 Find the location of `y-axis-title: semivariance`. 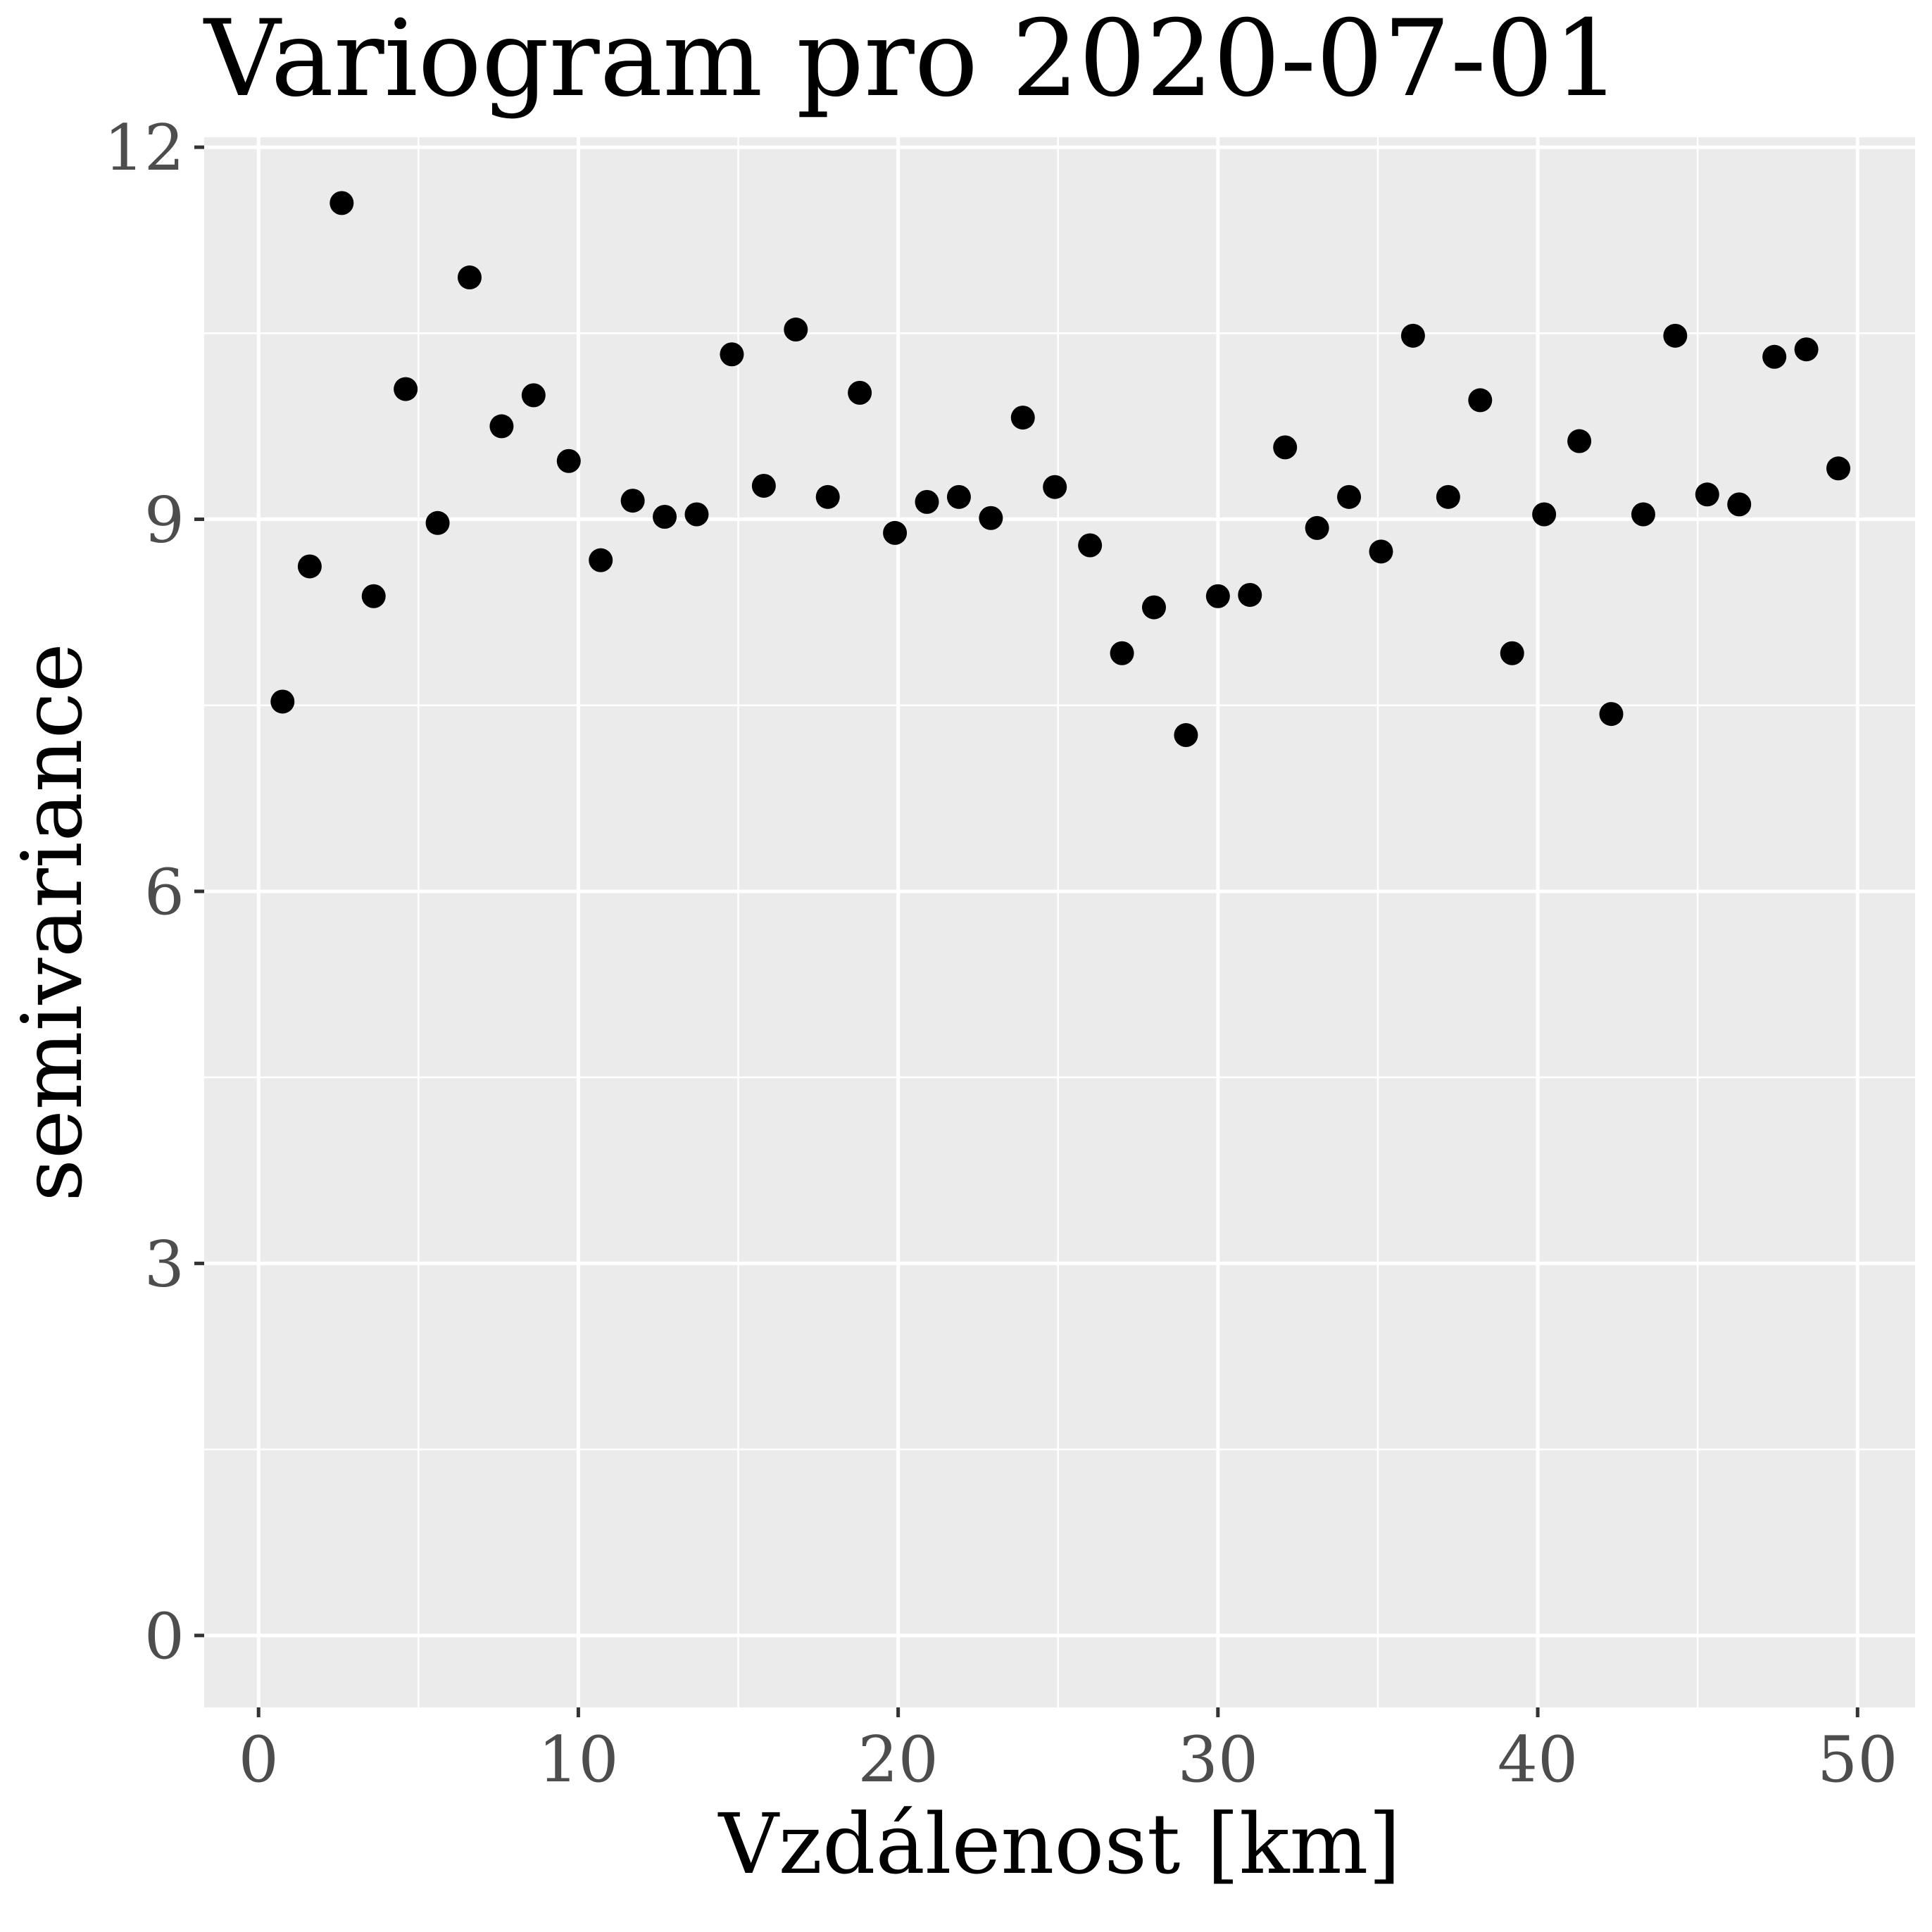

y-axis-title: semivariance is located at coordinates (53, 922).